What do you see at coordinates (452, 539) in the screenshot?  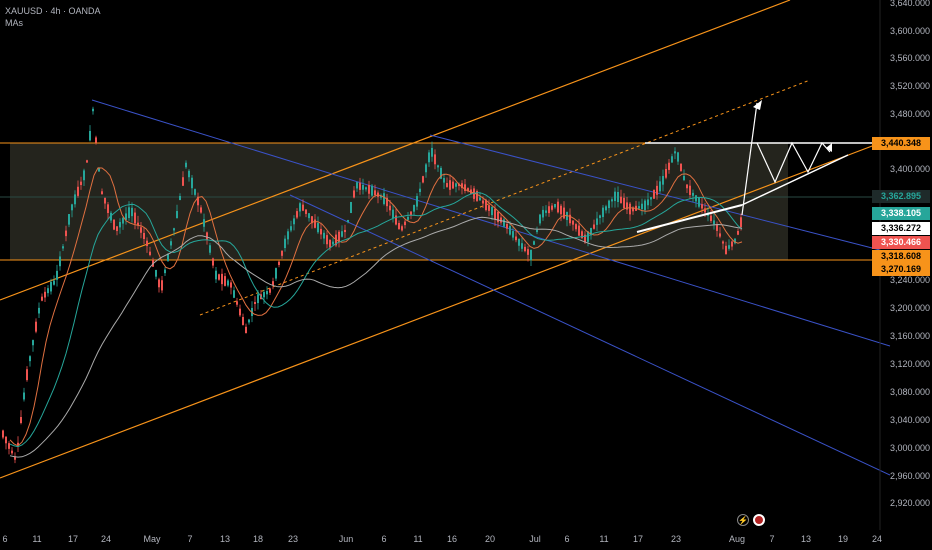 I see `time-axis-label: 16` at bounding box center [452, 539].